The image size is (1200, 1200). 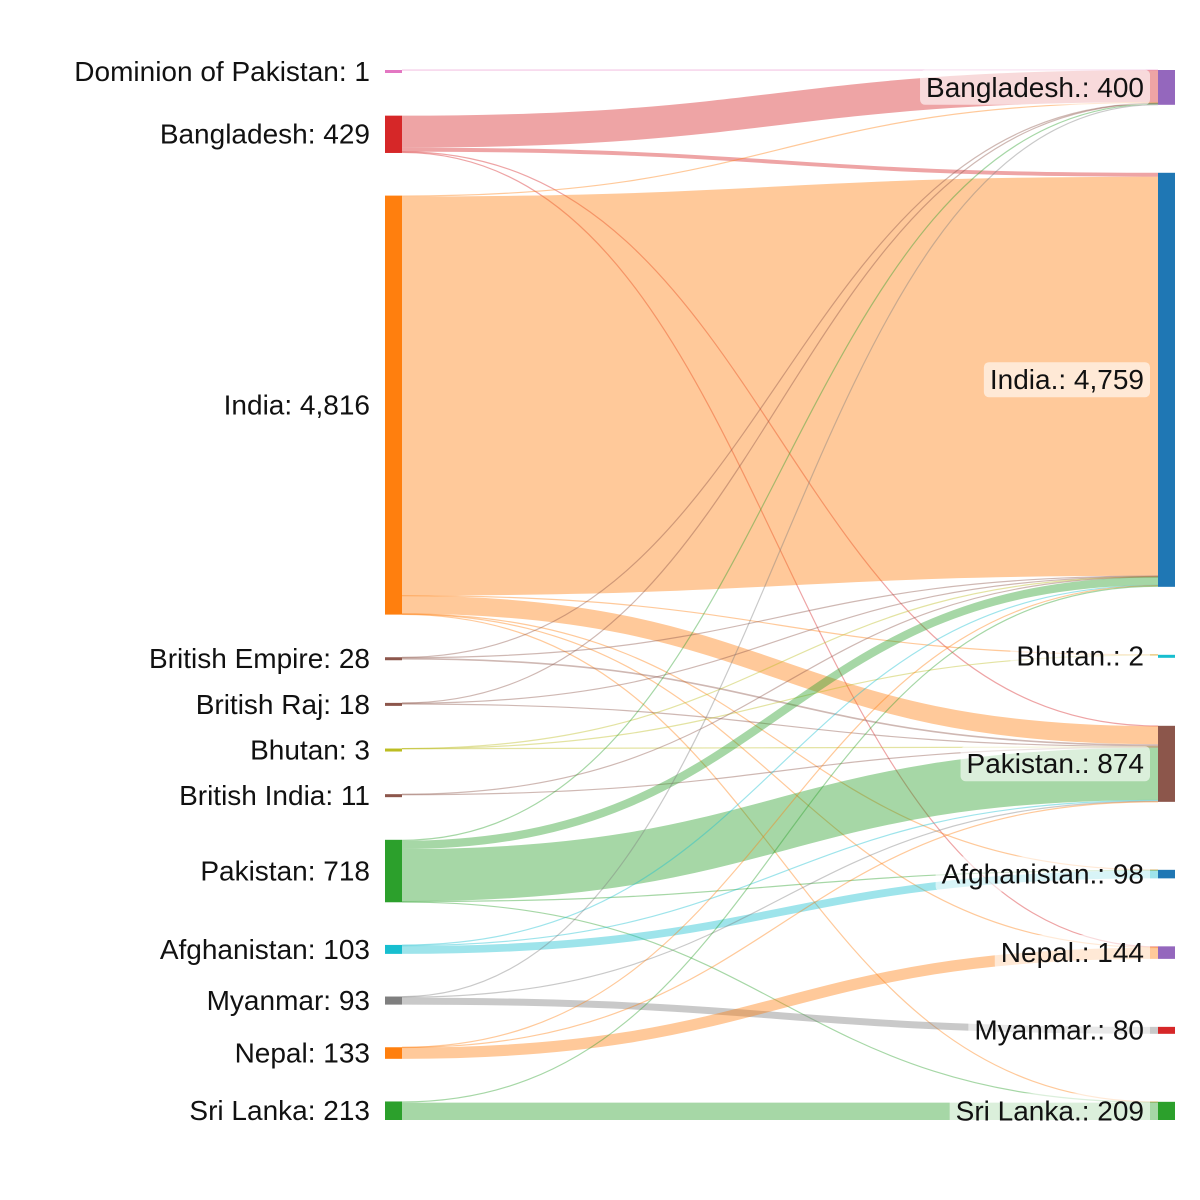 I want to click on source-label: Sri Lanka: 213, so click(x=279, y=1110).